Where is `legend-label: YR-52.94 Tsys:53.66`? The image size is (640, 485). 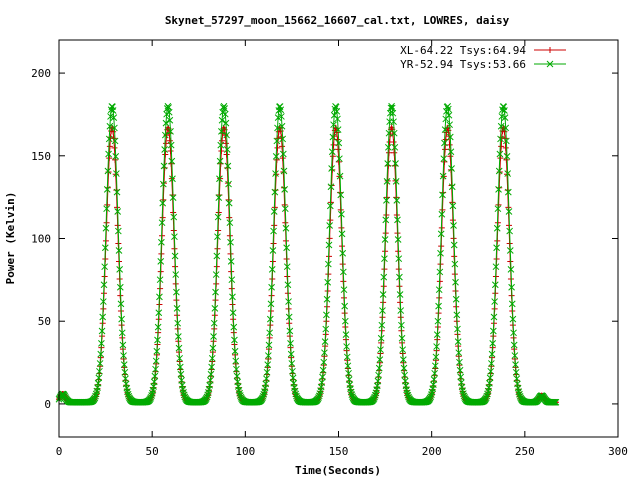 legend-label: YR-52.94 Tsys:53.66 is located at coordinates (463, 64).